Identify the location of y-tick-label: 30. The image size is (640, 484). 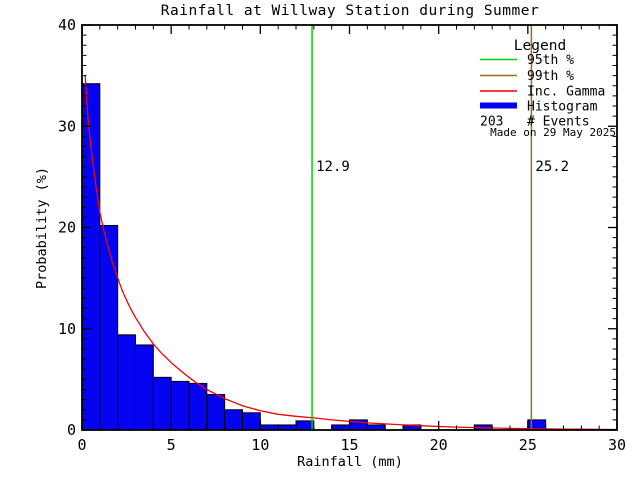
(67, 126).